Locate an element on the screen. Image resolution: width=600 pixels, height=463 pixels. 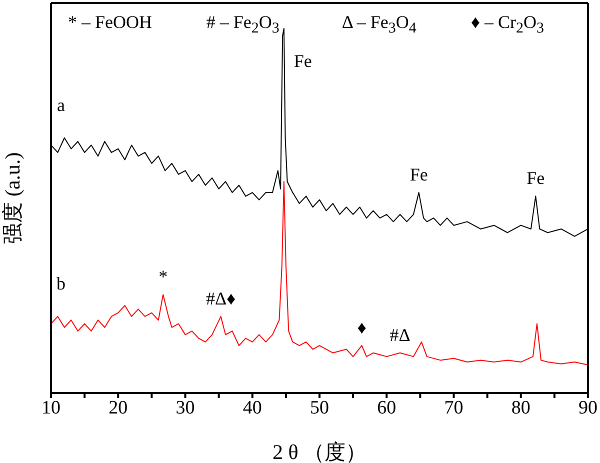
annotation: ♦ – Cr$_{2}$O$_{3}$ is located at coordinates (507, 25).